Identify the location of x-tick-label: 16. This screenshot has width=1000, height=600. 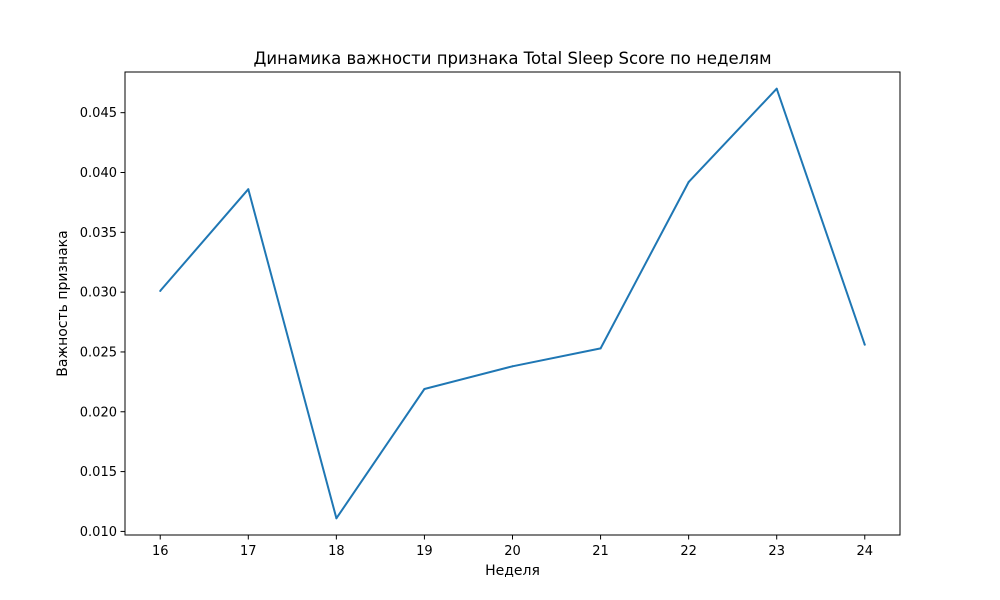
(160, 551).